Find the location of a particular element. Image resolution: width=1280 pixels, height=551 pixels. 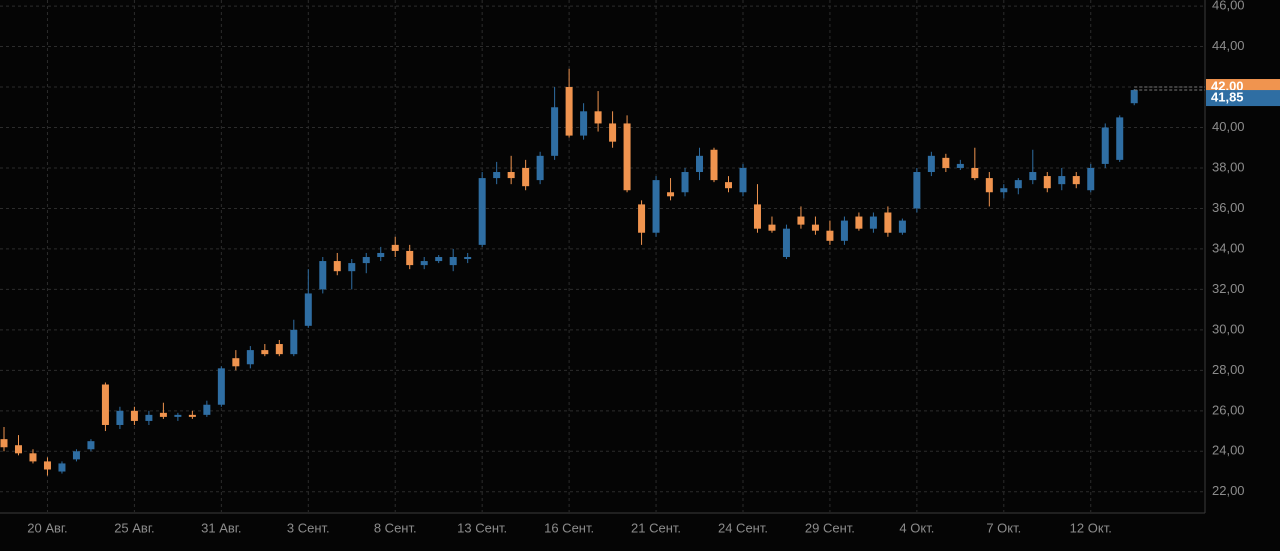

x-tick-label: 8 Сент. is located at coordinates (395, 527).